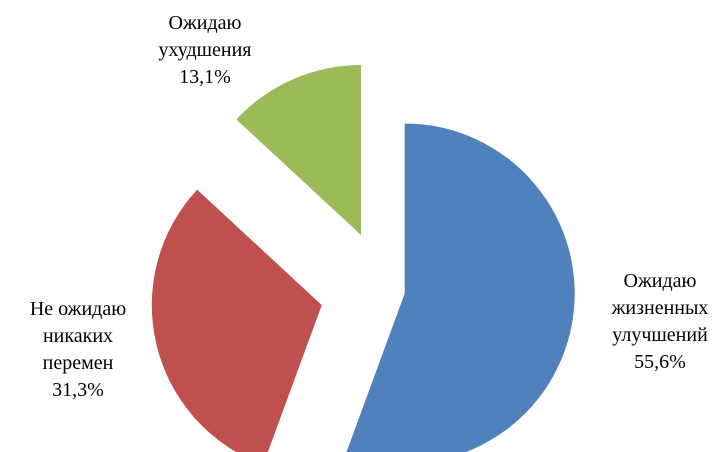 Image resolution: width=720 pixels, height=452 pixels. What do you see at coordinates (205, 36) in the screenshot?
I see `slice-label: Ожидаю ухудшения` at bounding box center [205, 36].